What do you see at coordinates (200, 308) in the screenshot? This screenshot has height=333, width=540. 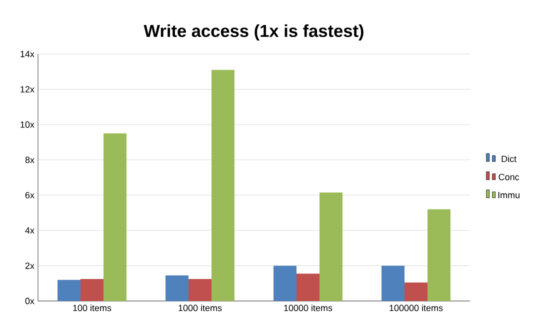 I see `x-tick-label: 1000 items` at bounding box center [200, 308].